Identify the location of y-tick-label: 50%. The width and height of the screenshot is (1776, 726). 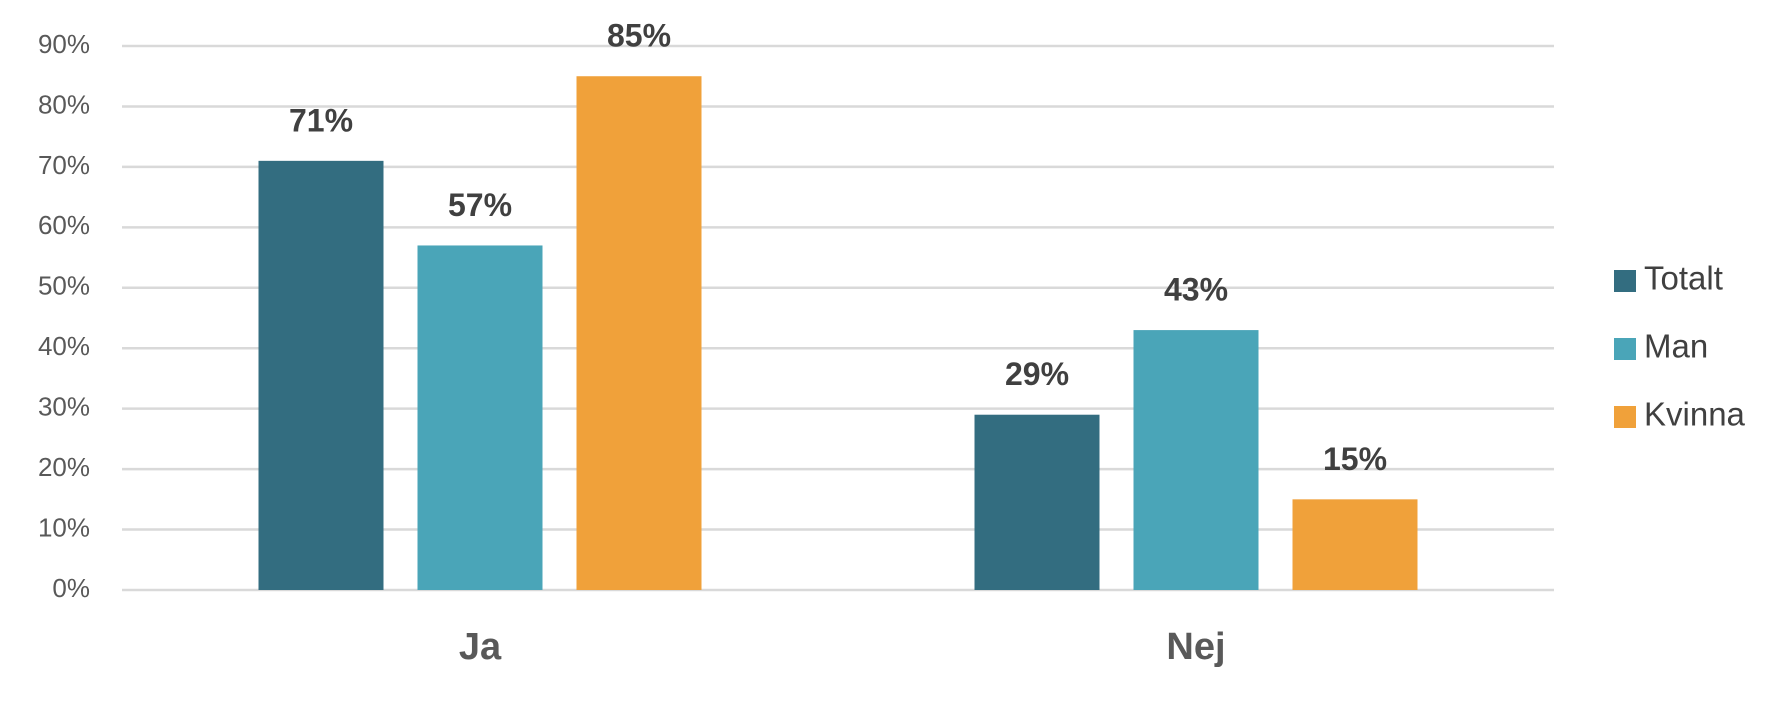
(64, 286).